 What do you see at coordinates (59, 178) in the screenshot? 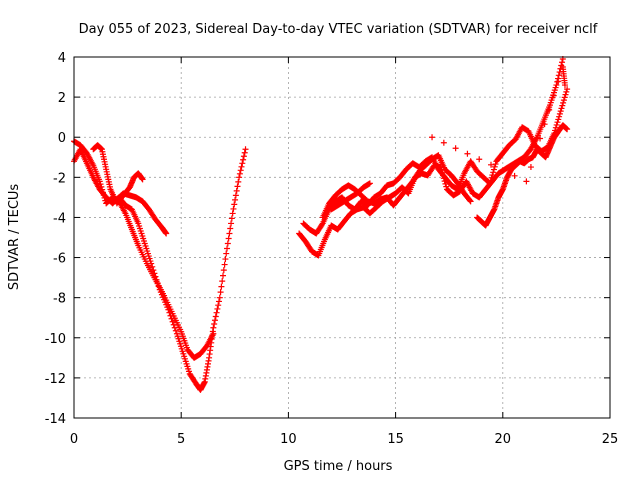
I see `y-tick-label: -2` at bounding box center [59, 178].